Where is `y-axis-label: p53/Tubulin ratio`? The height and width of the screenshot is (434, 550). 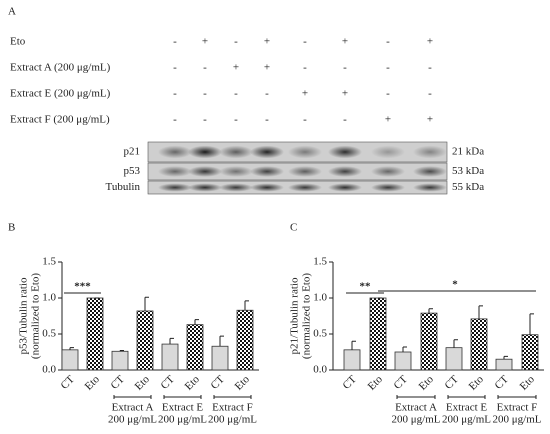
y-axis-label: p53/Tubulin ratio is located at coordinates (24, 315).